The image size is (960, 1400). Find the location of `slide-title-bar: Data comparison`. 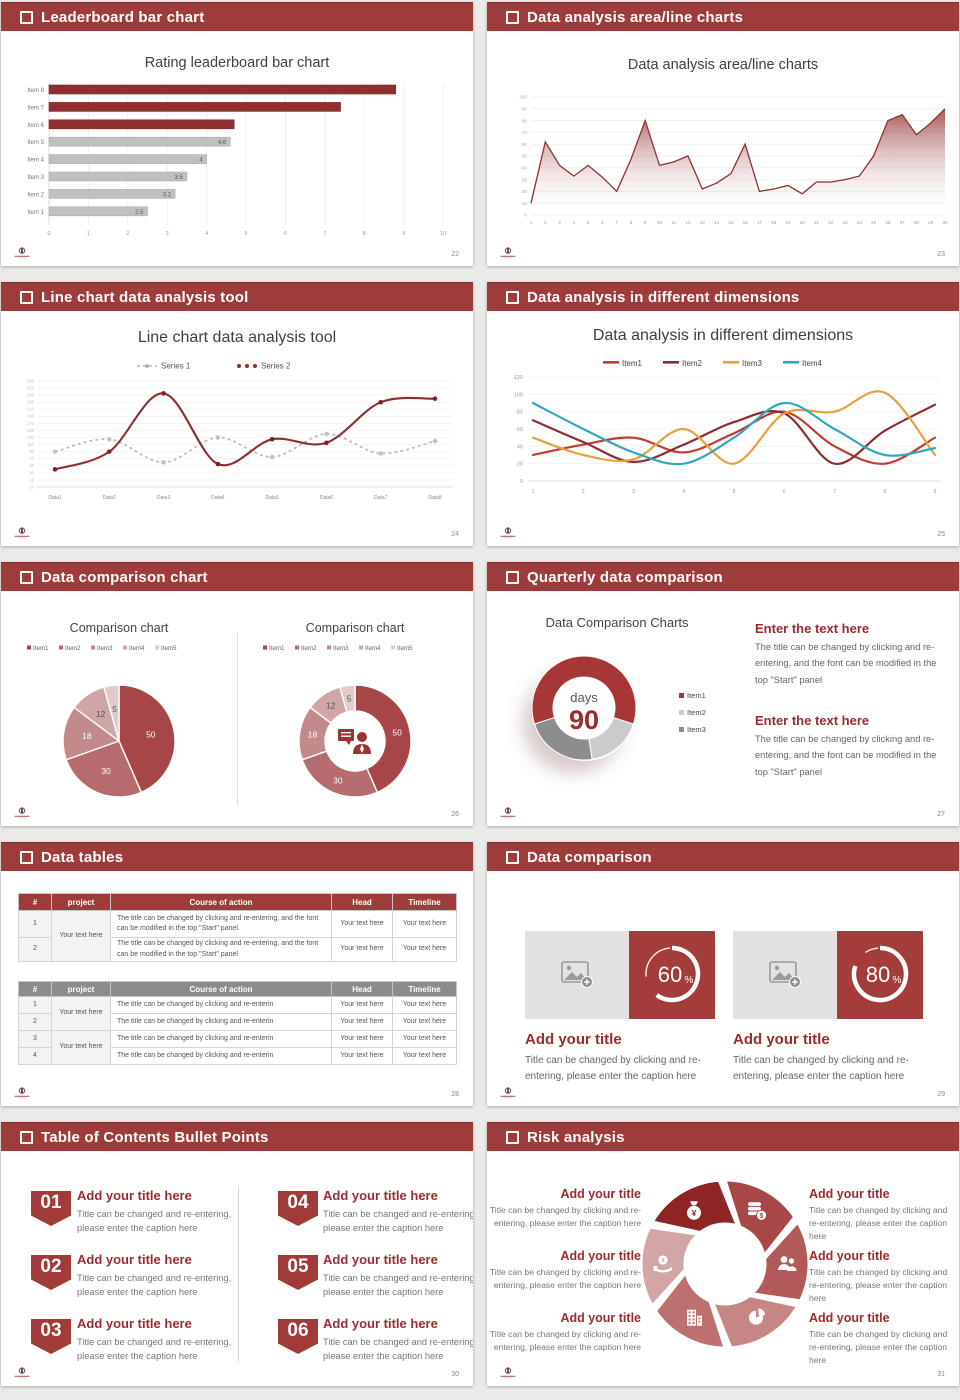

slide-title-bar: Data comparison is located at coordinates (723, 856).